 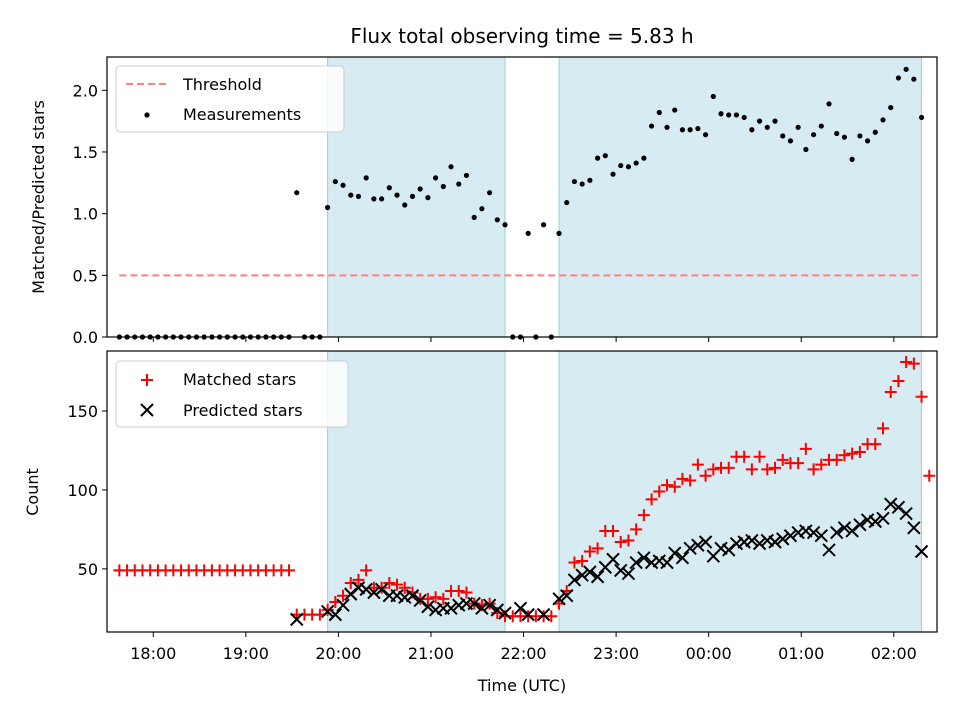 I want to click on lower-x-tick-label: 21:00, so click(x=431, y=653).